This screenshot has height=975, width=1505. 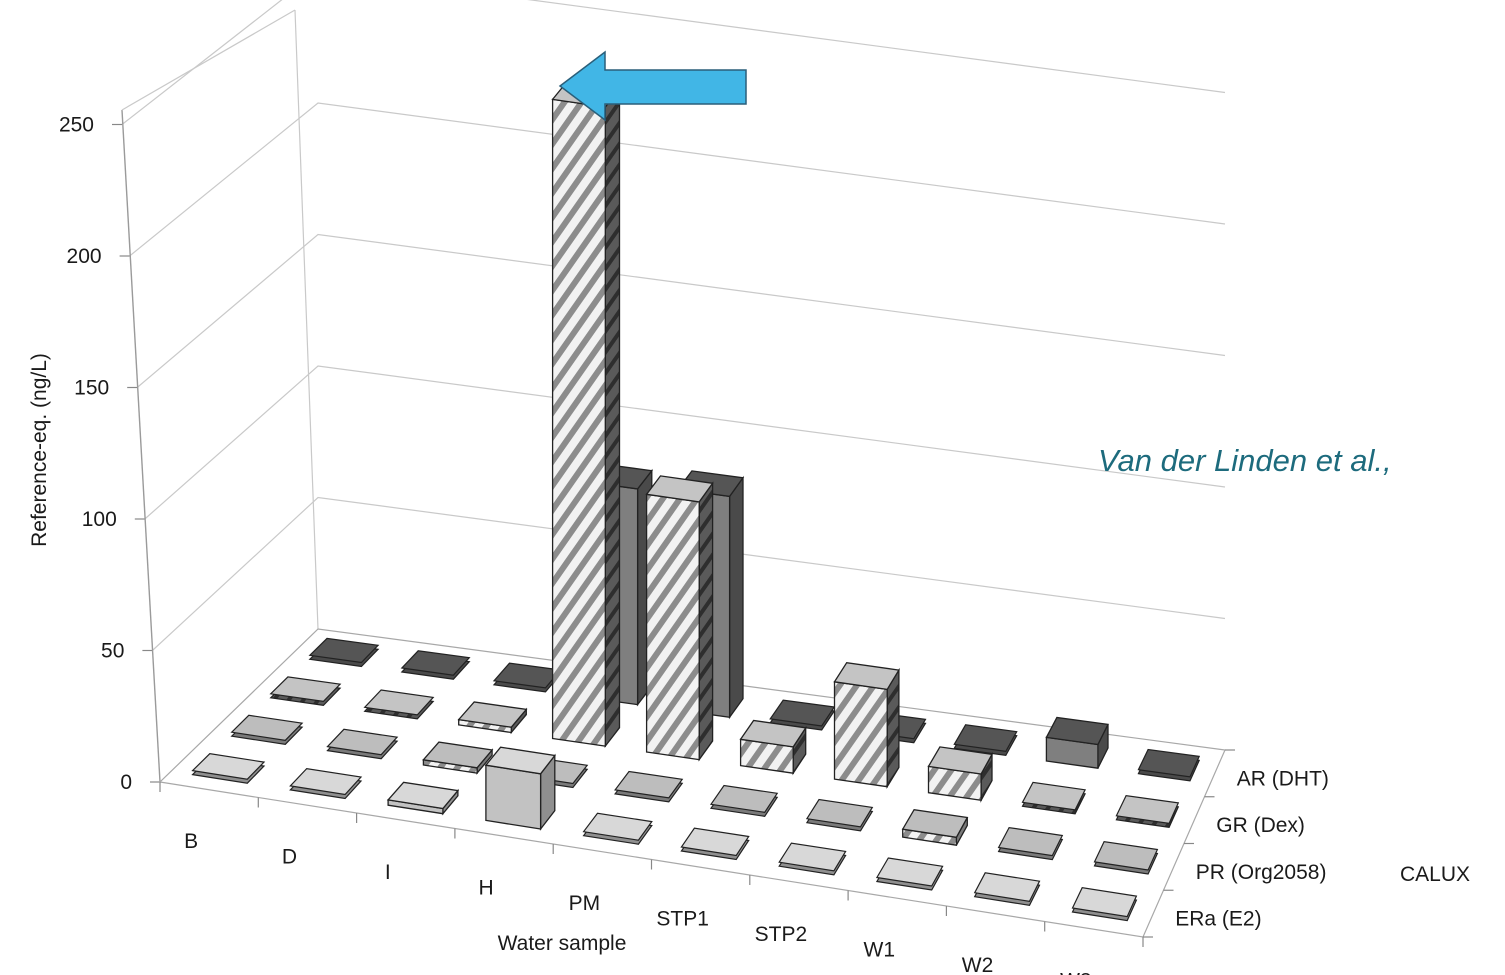 I want to click on x-tick-label: H, so click(x=485, y=887).